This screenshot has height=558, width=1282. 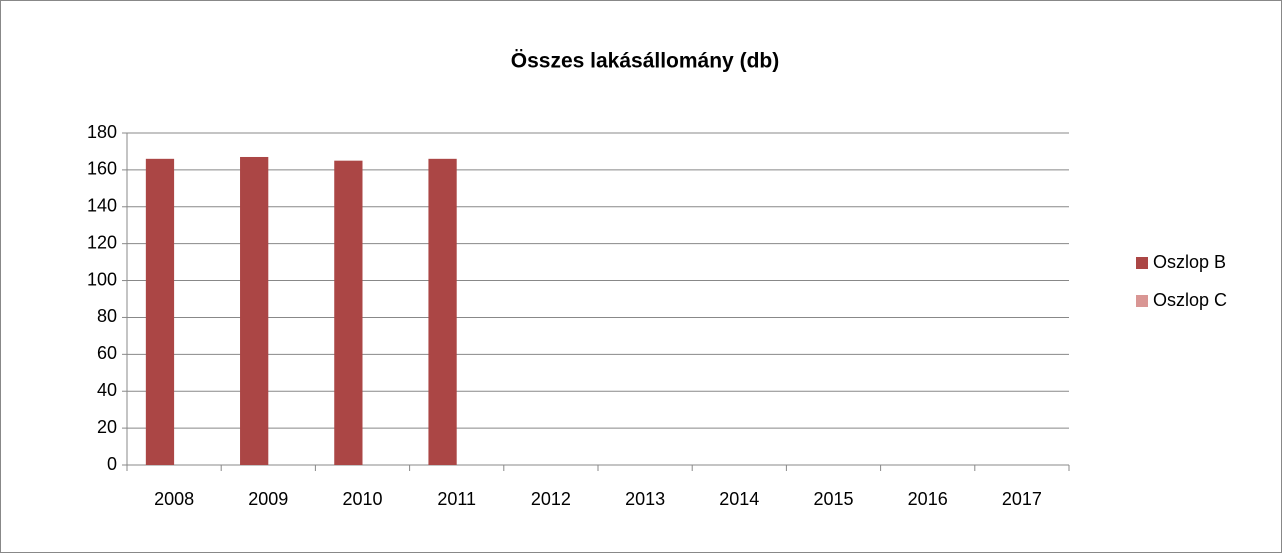 I want to click on x-tick-label: 2013, so click(x=645, y=499).